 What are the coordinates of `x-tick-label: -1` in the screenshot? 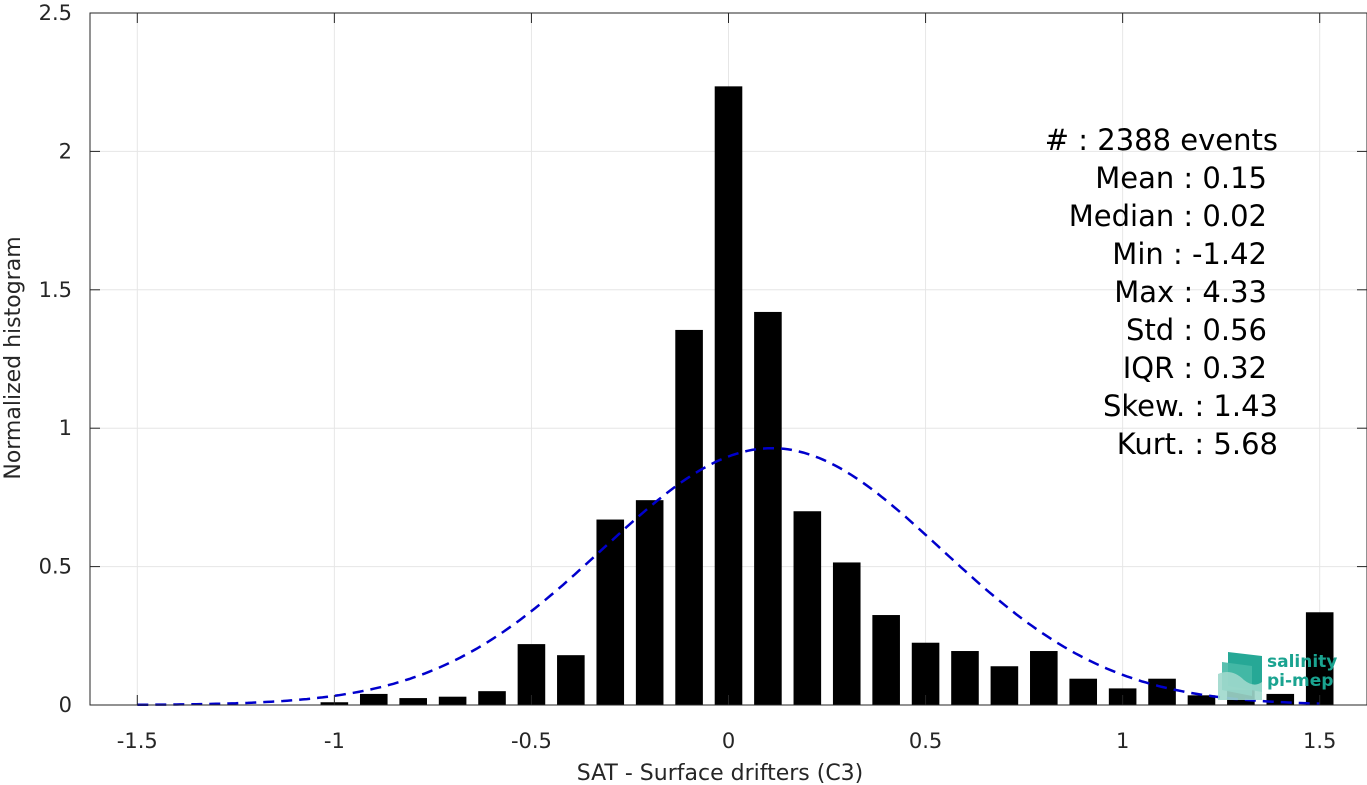 It's located at (334, 741).